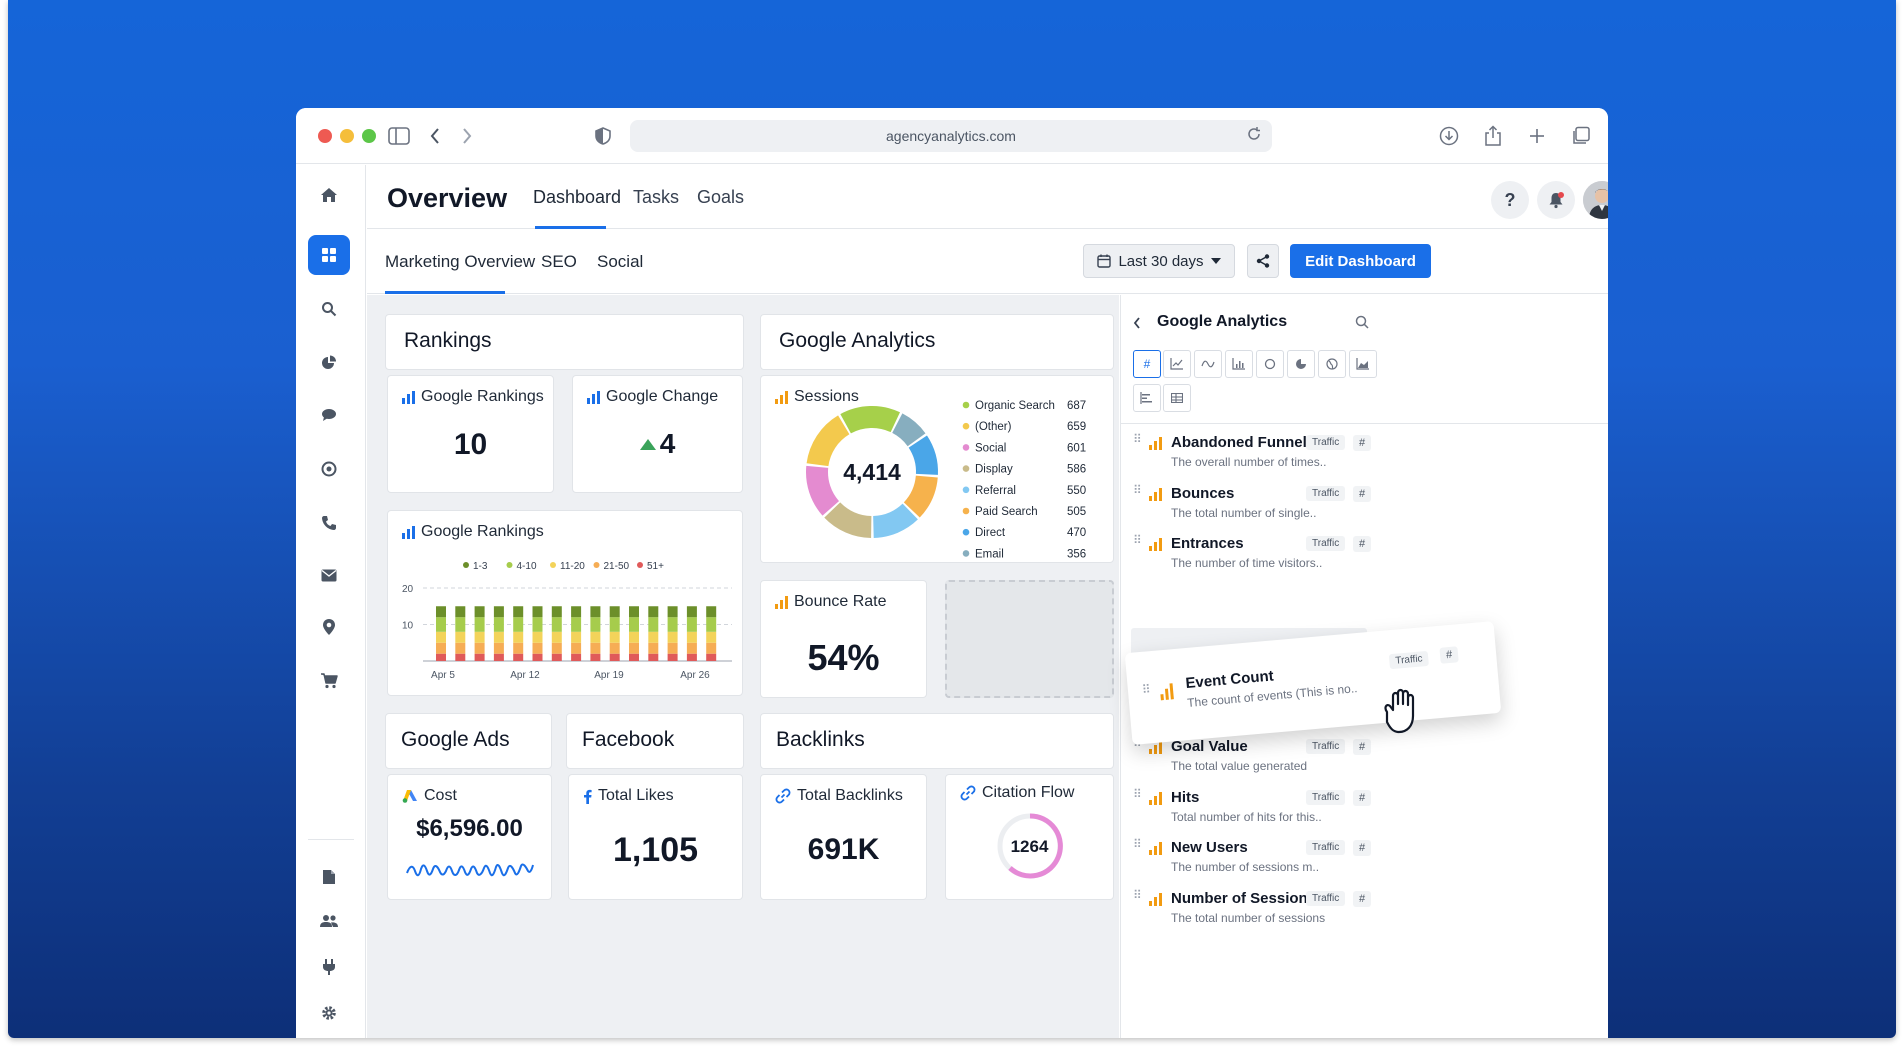  What do you see at coordinates (1510, 200) in the screenshot?
I see `help-button: ?` at bounding box center [1510, 200].